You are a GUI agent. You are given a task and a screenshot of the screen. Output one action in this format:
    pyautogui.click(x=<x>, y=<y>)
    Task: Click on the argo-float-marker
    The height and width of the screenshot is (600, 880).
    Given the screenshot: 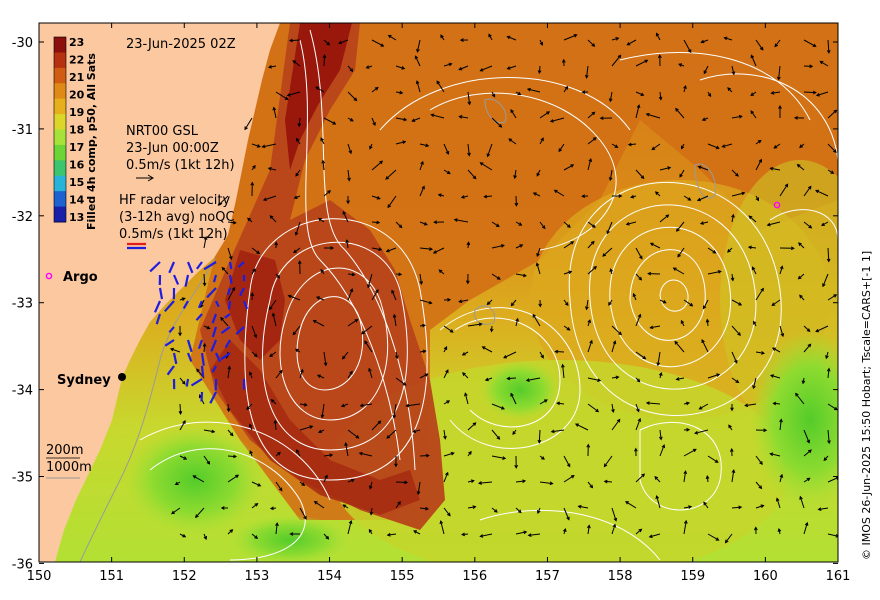 What is the action you would take?
    pyautogui.click(x=777, y=205)
    